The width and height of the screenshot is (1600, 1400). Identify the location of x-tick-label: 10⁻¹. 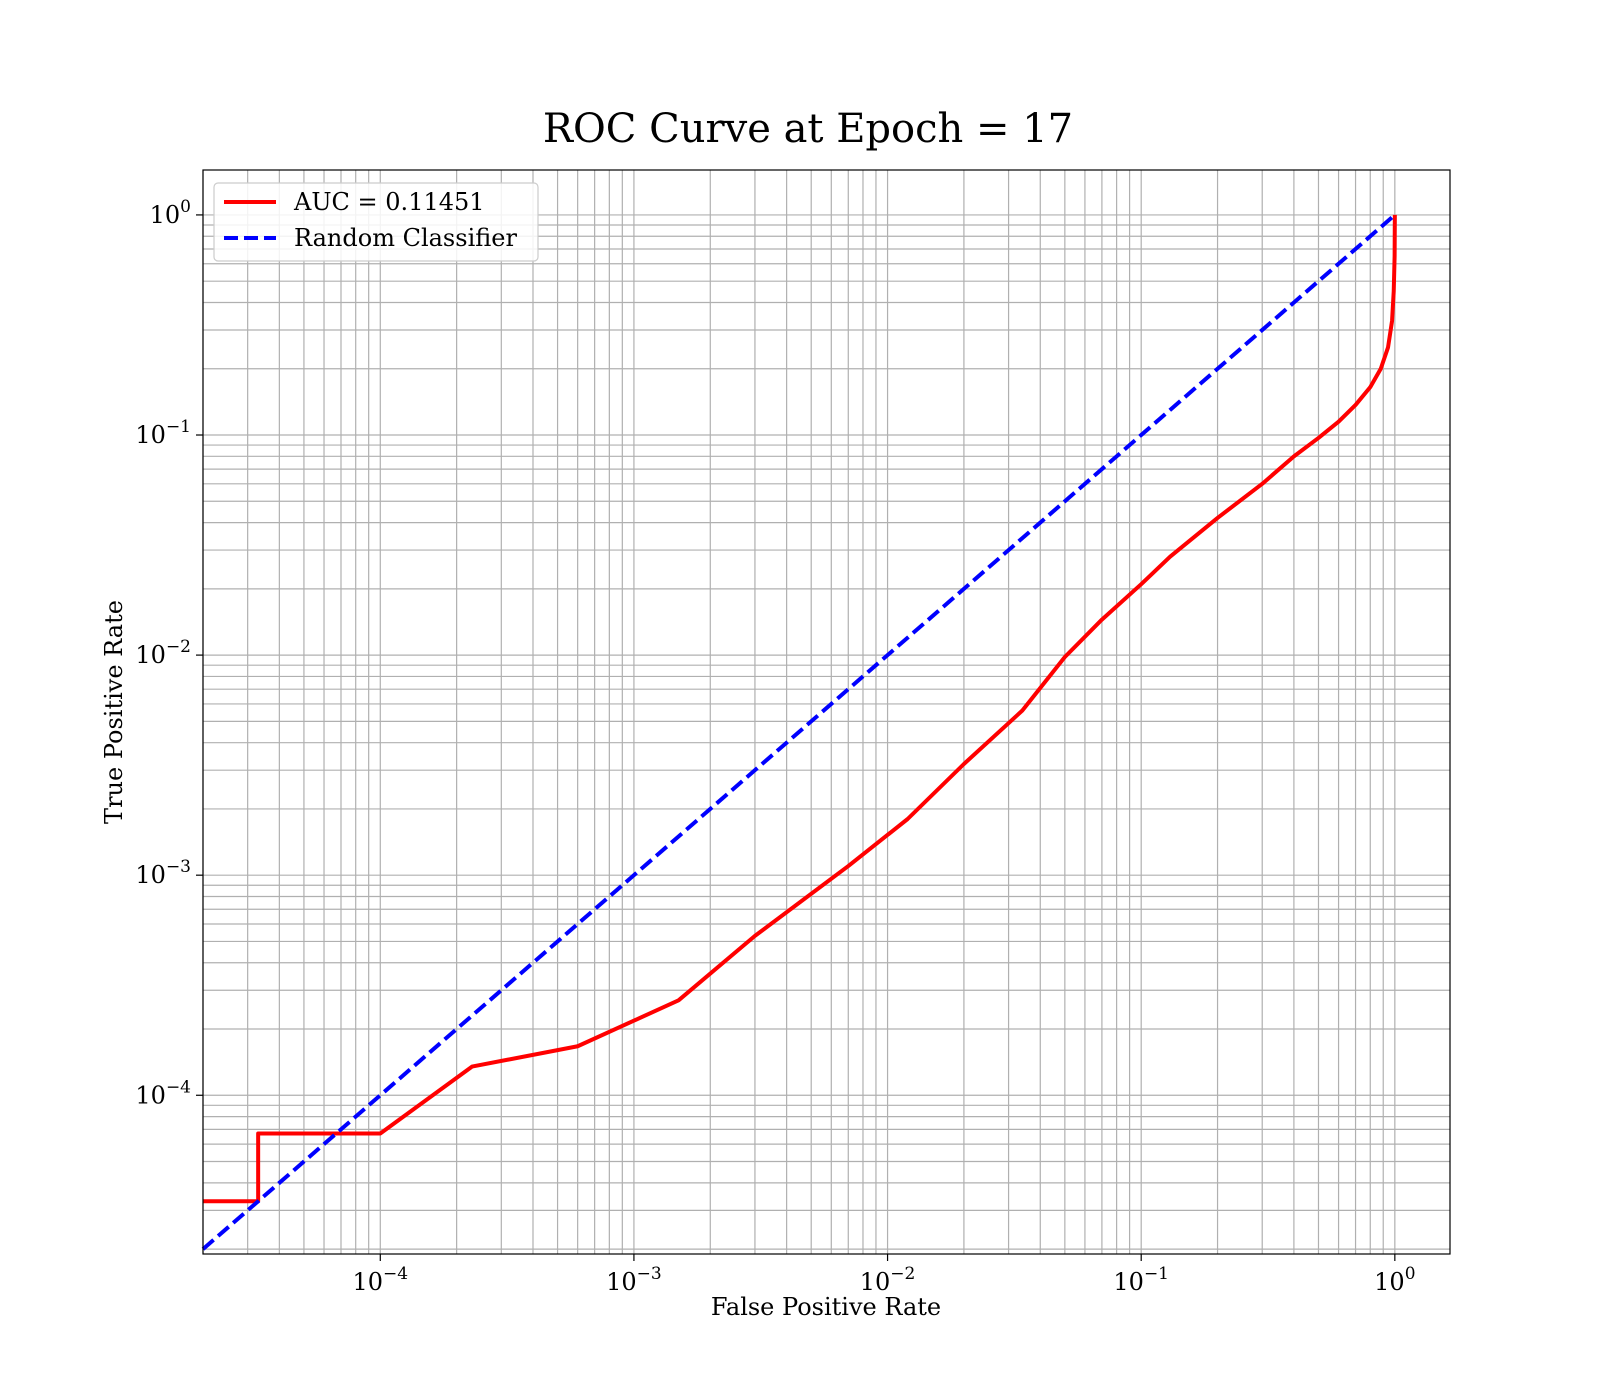
(1141, 1280).